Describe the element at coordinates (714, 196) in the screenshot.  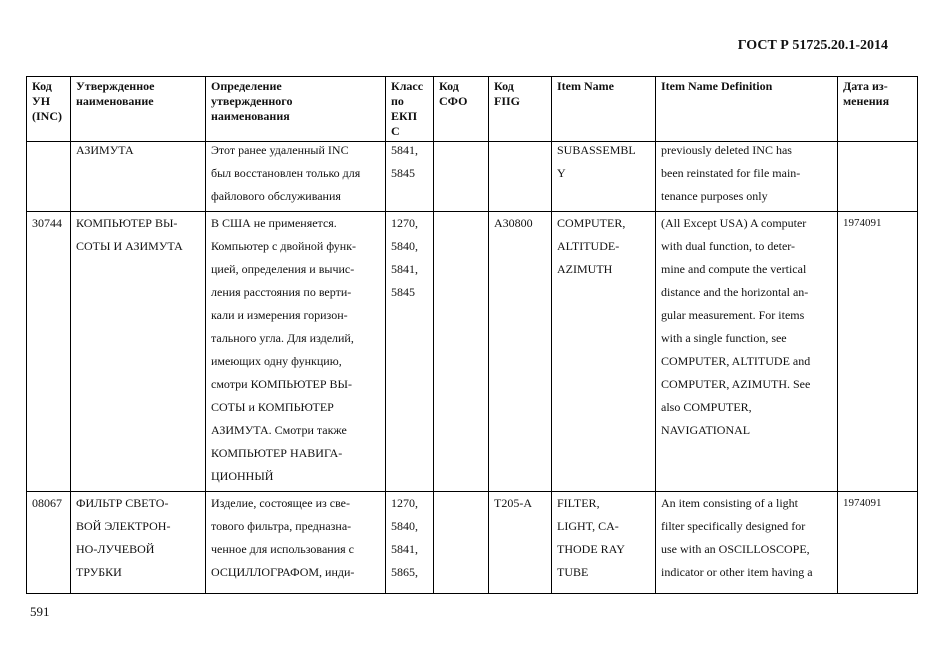
I see `cell-line: tenance purposes only` at that location.